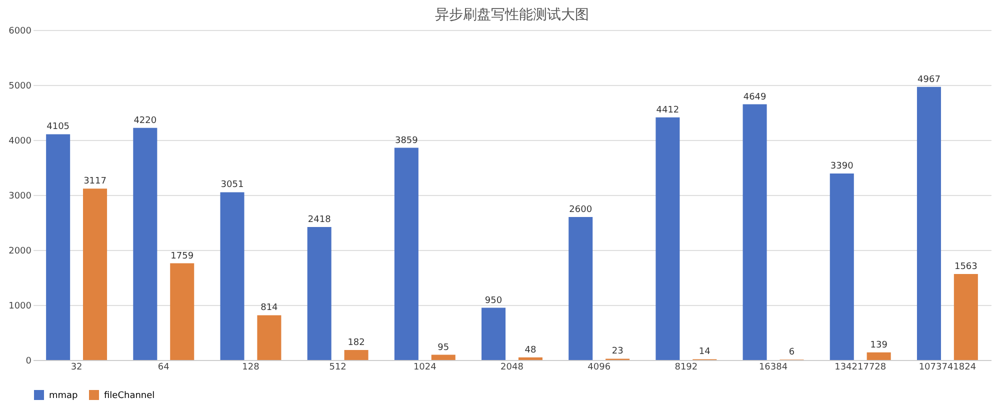 The width and height of the screenshot is (999, 408). What do you see at coordinates (530, 350) in the screenshot?
I see `data-label: 48` at bounding box center [530, 350].